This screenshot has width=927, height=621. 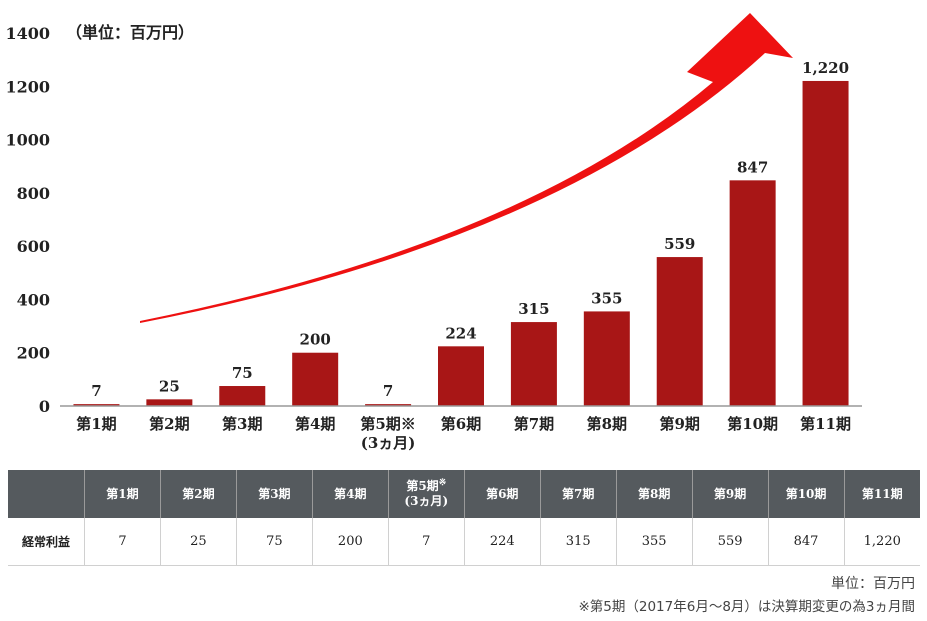 What do you see at coordinates (654, 542) in the screenshot?
I see `table-cell: 355` at bounding box center [654, 542].